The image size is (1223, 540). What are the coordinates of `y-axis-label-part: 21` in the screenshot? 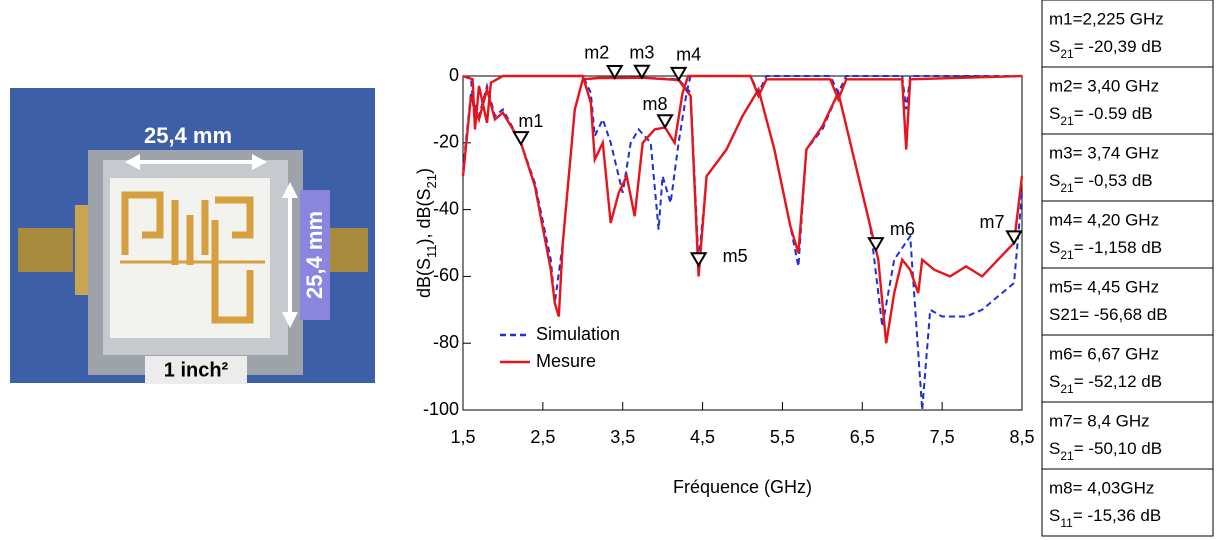 It's located at (431, 181).